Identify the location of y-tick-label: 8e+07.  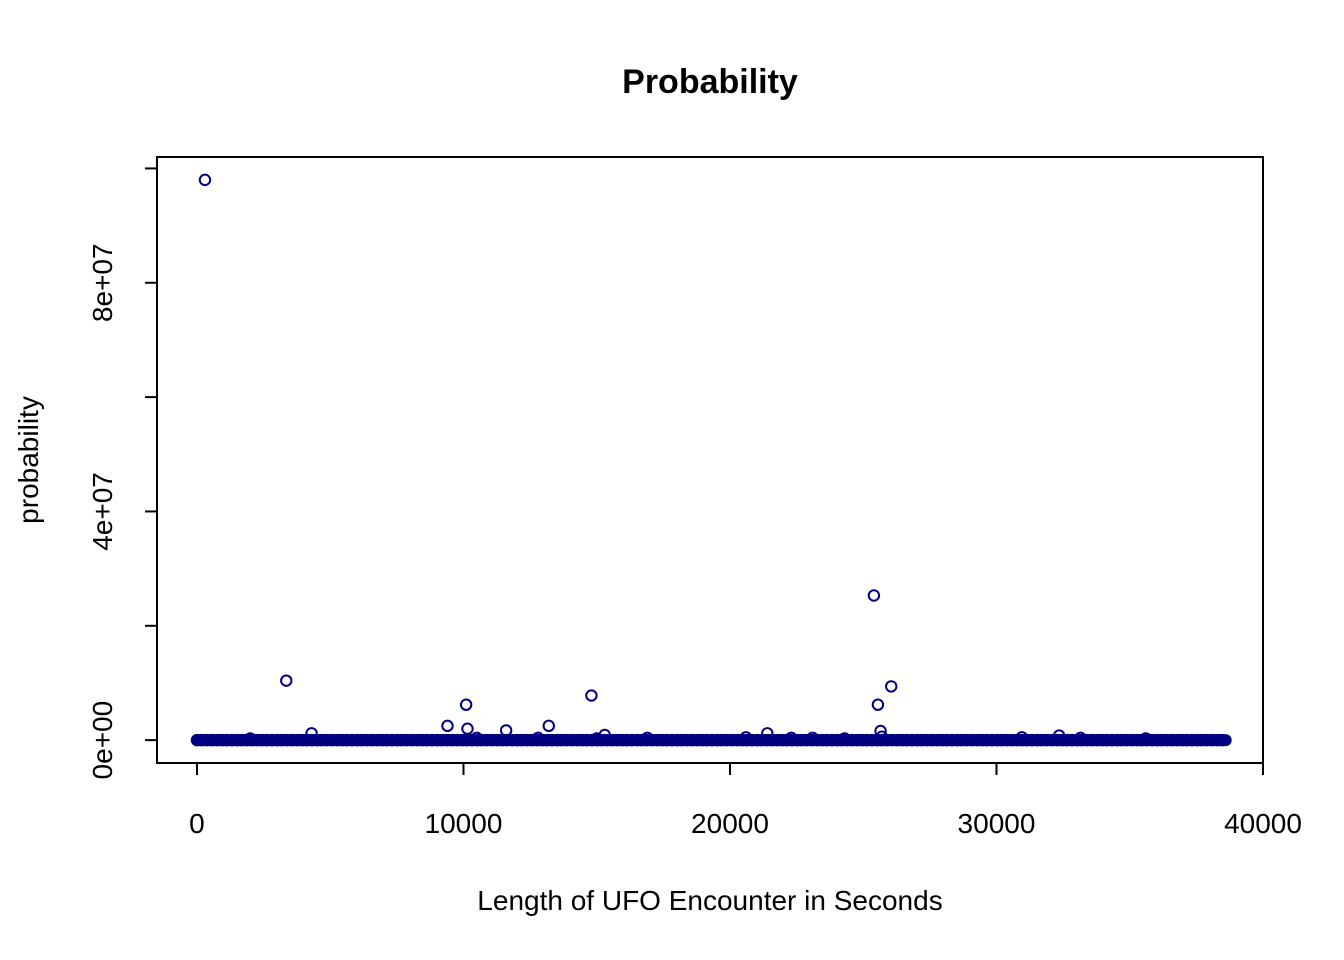
(102, 282).